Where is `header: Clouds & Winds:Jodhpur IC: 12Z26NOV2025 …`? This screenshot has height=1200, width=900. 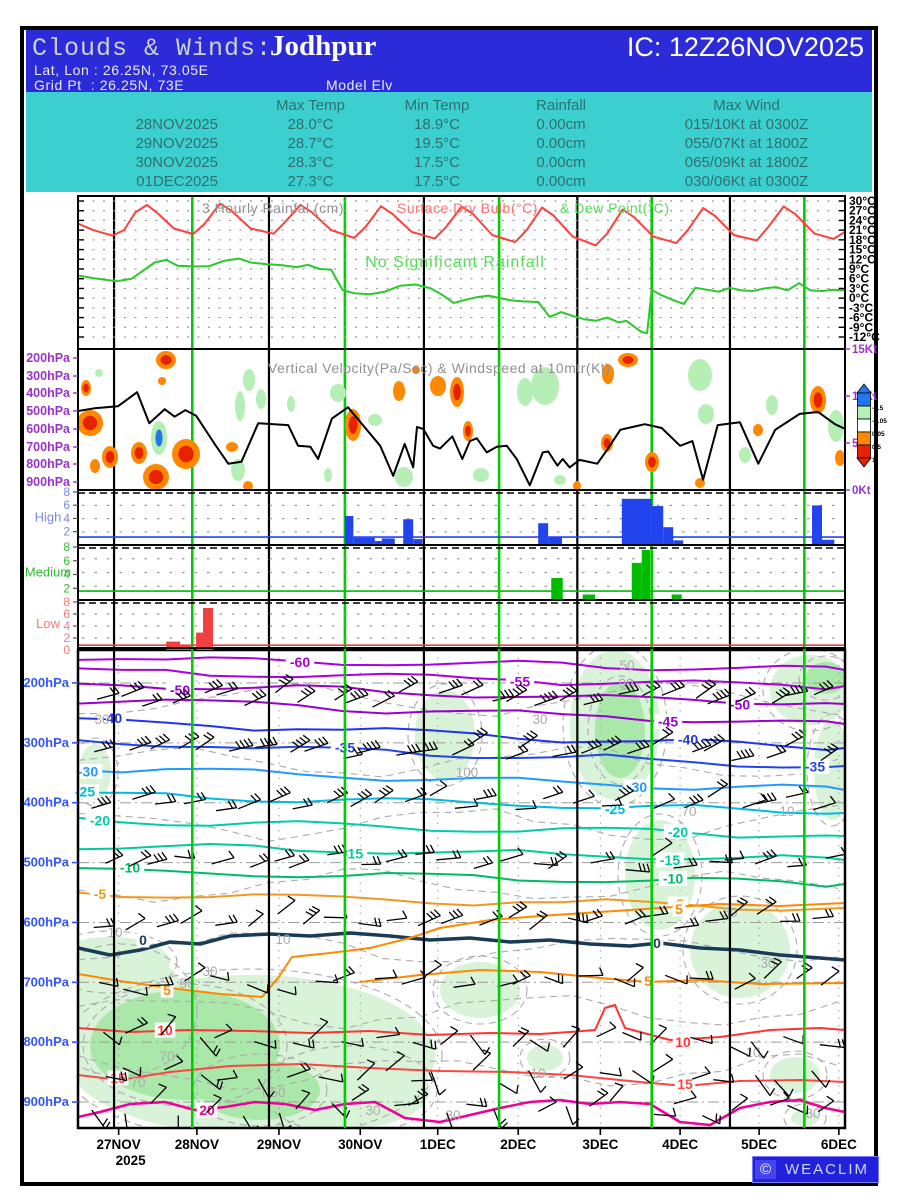 header: Clouds & Winds:Jodhpur IC: 12Z26NOV2025 … is located at coordinates (449, 69).